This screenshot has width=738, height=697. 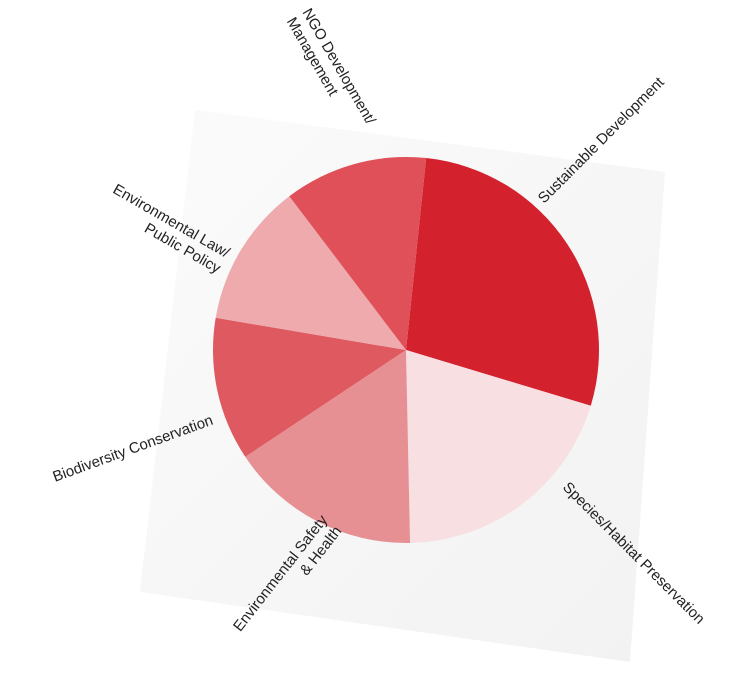 I want to click on pie-slice-environmental-safety-health, so click(x=328, y=446).